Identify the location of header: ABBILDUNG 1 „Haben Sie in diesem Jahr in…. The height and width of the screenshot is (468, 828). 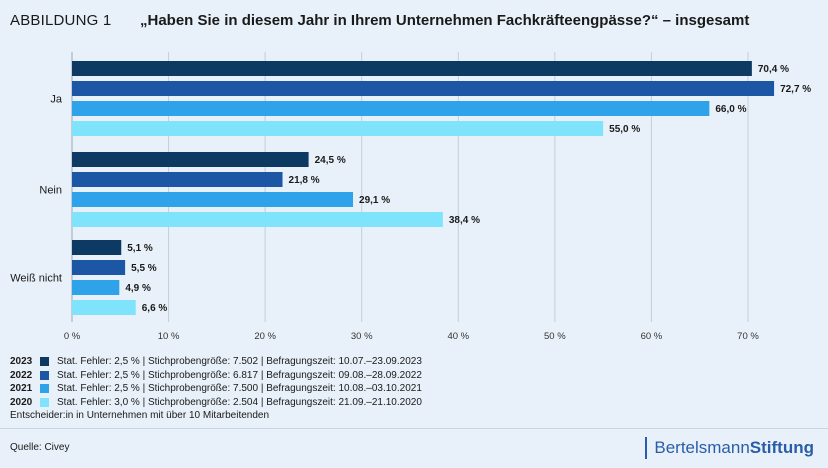
(414, 24).